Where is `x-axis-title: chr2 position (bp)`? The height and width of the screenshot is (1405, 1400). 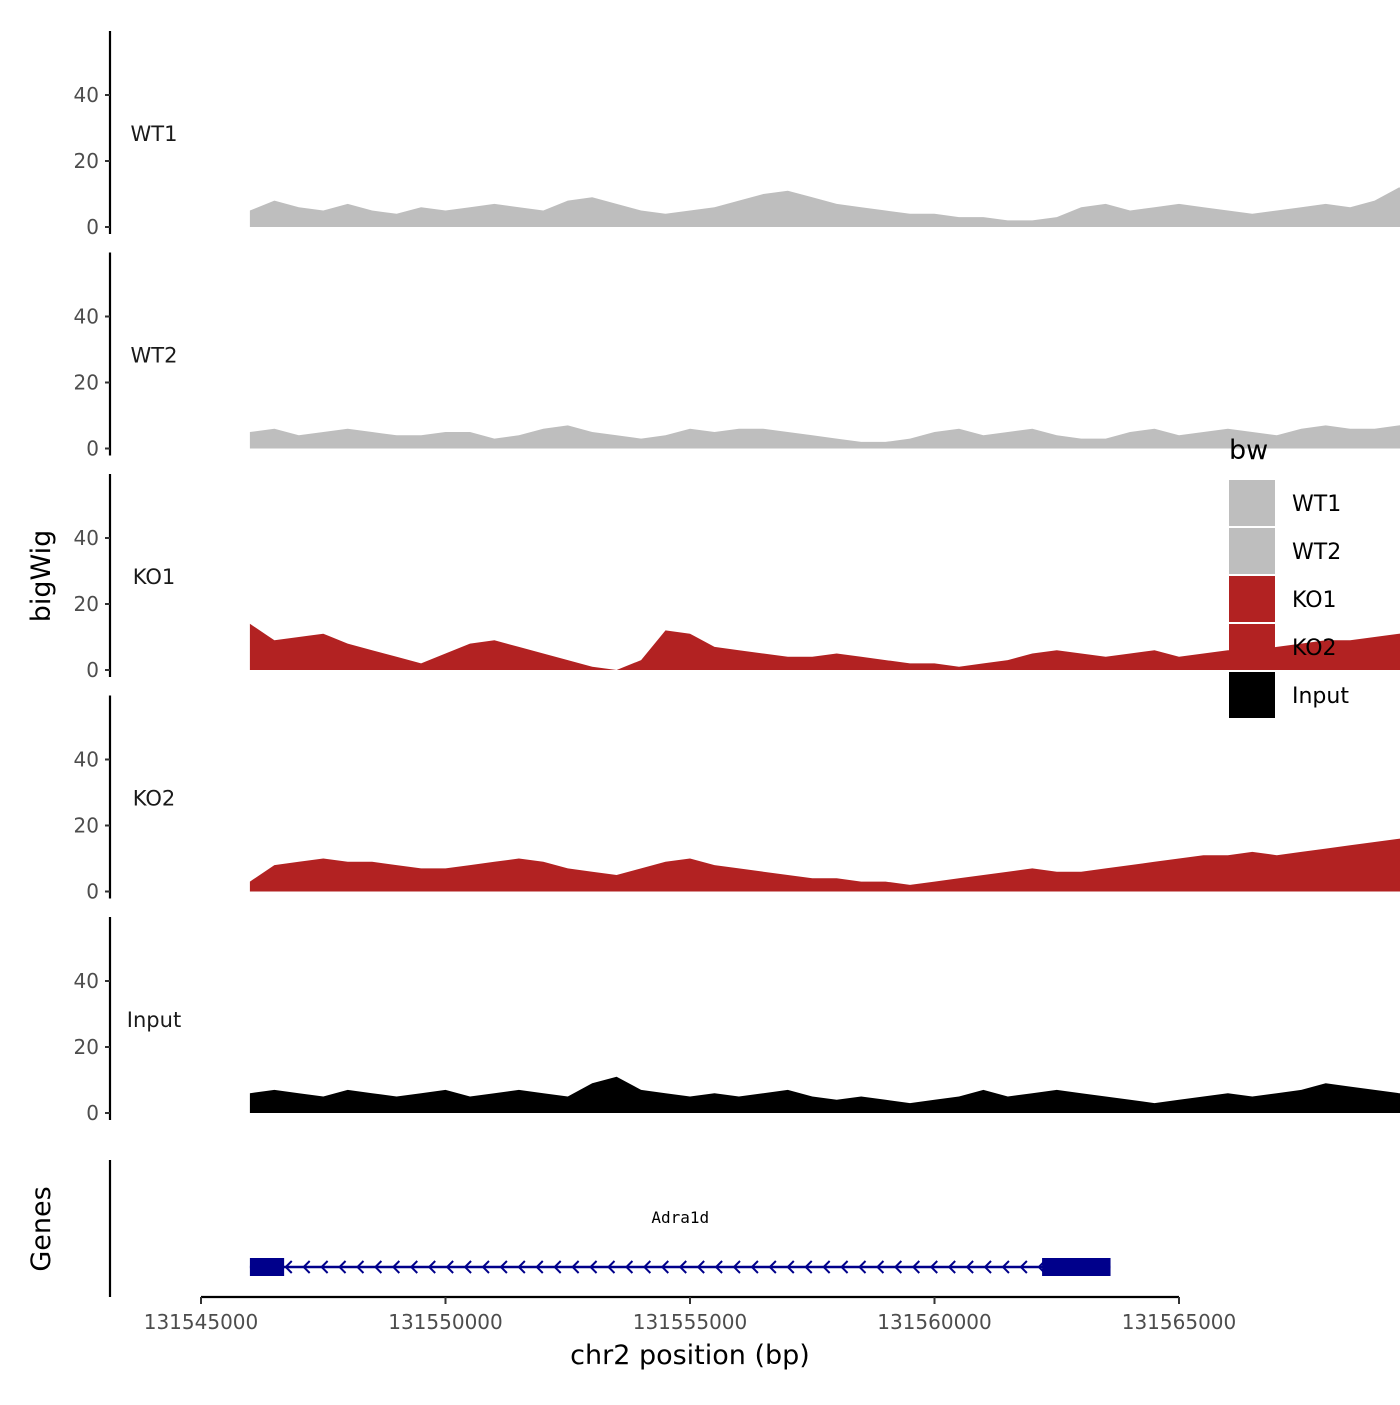 x-axis-title: chr2 position (bp) is located at coordinates (690, 1355).